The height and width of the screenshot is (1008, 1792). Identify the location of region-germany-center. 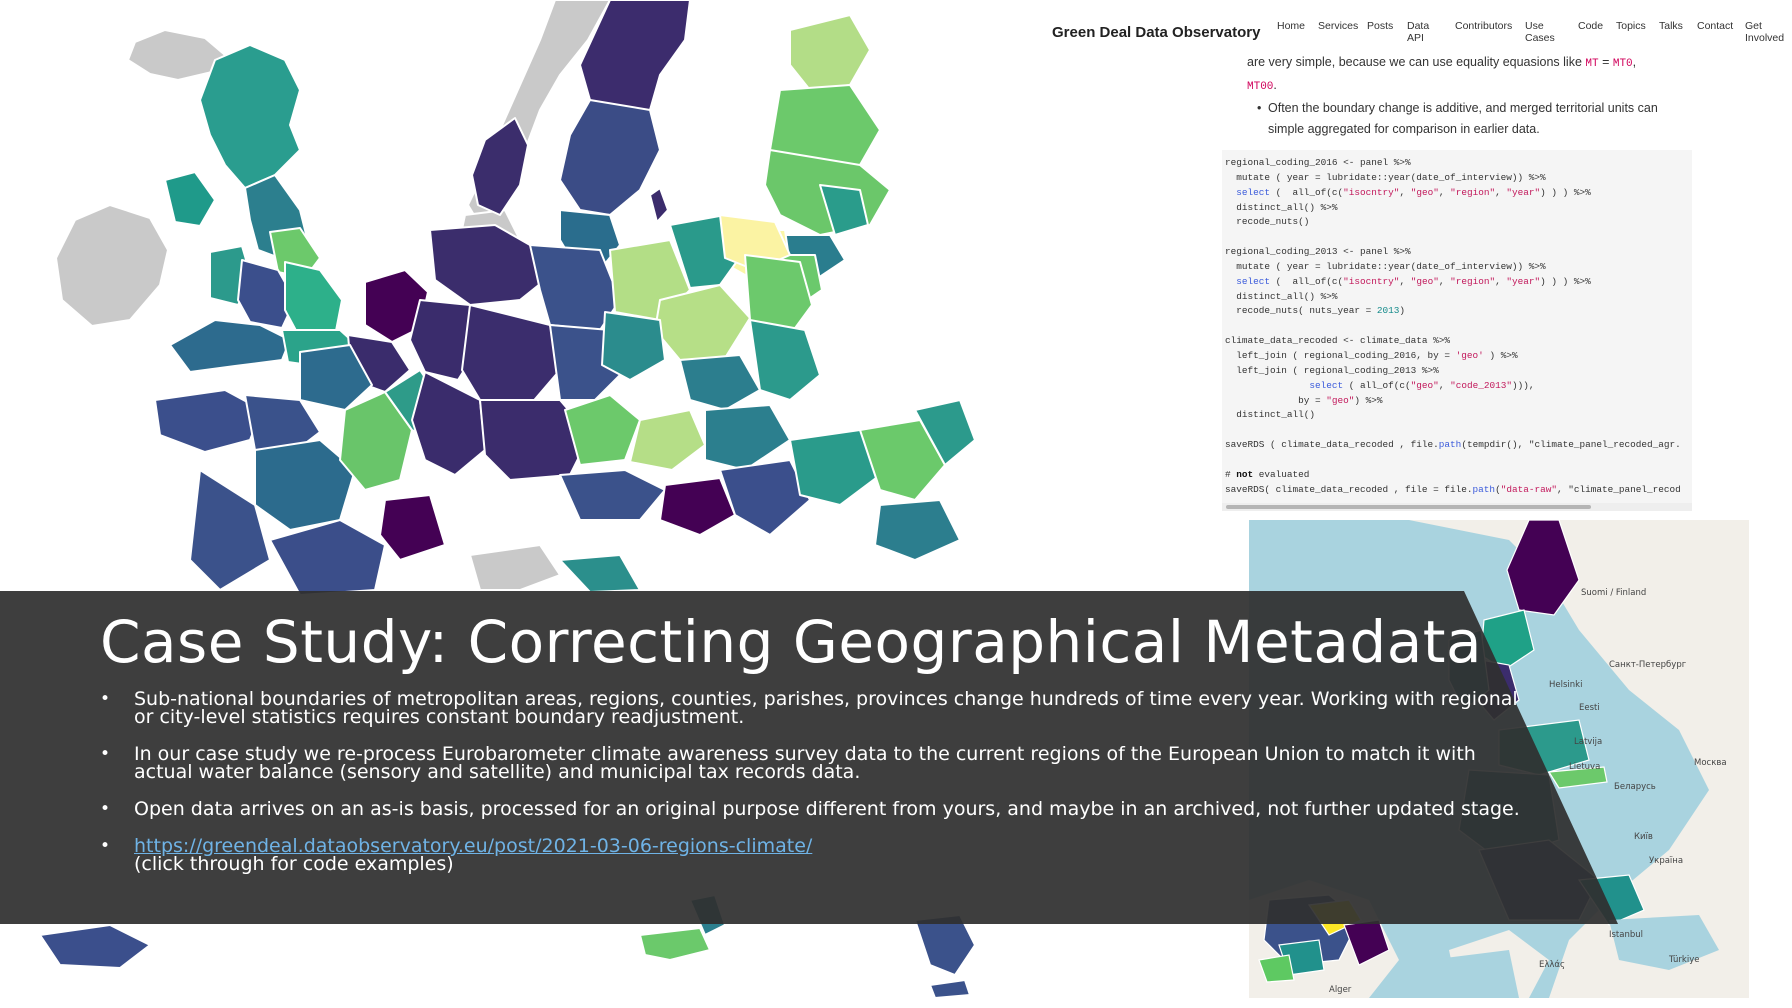
(511, 355).